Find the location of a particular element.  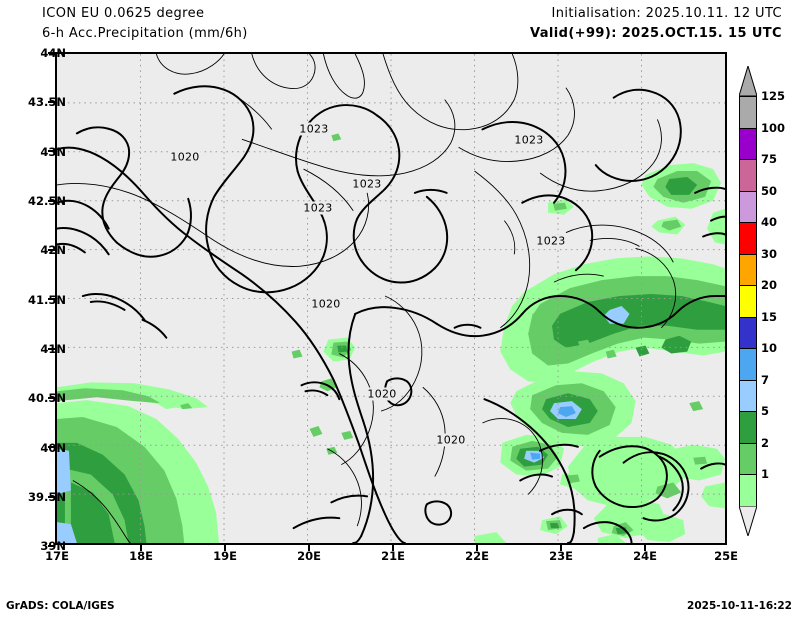

x-tick-18e: 18E is located at coordinates (141, 556).